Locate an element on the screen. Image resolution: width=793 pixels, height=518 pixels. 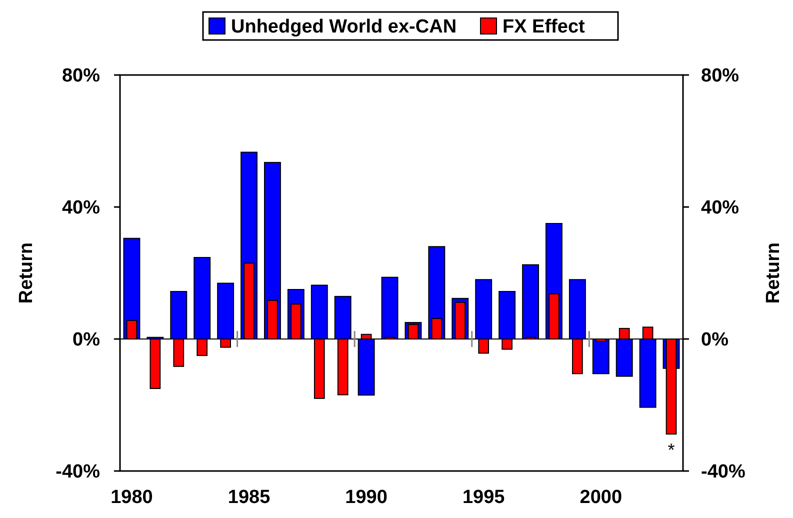
x-tick-label: 2000 is located at coordinates (601, 497).